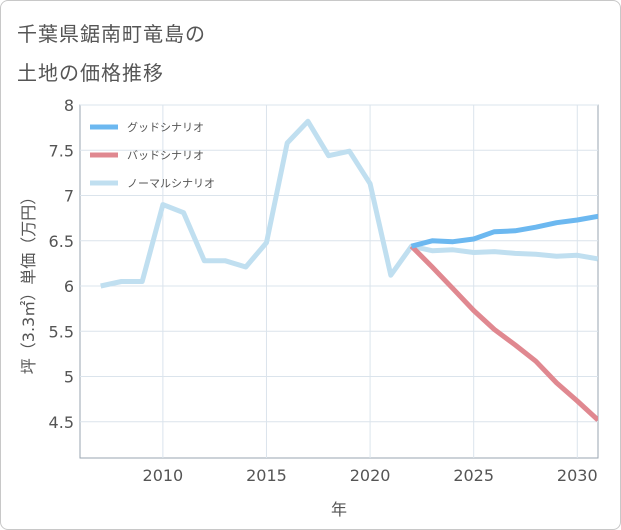  I want to click on x-axis-title: 年, so click(339, 509).